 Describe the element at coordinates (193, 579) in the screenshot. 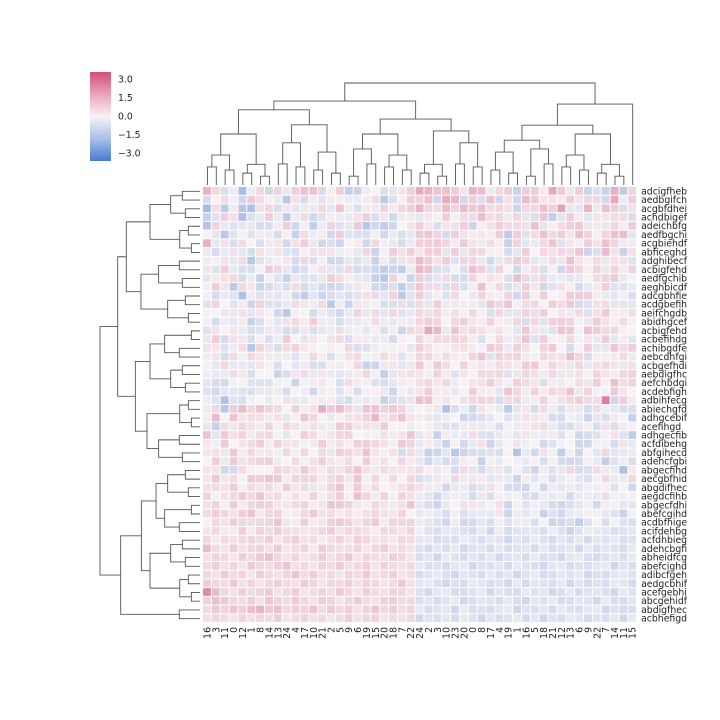

I see `row-dendrogram-link` at that location.